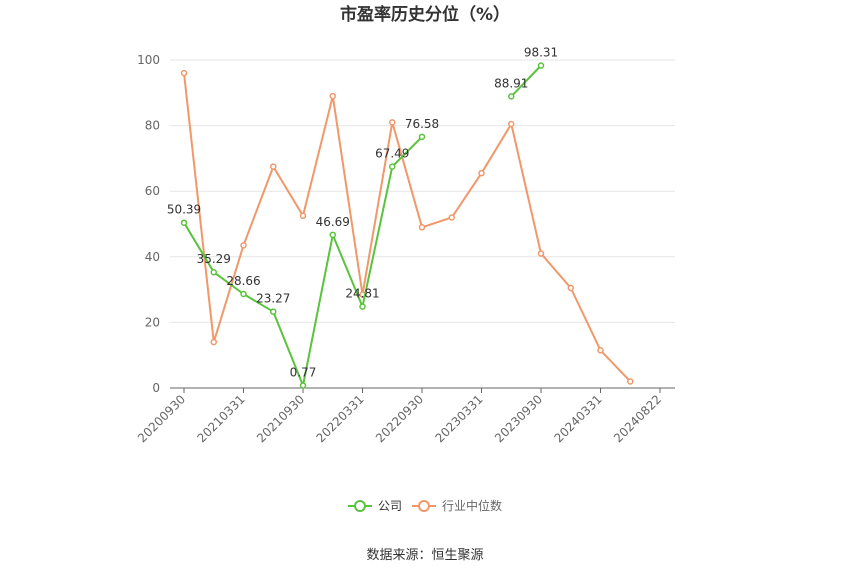 The height and width of the screenshot is (575, 850). Describe the element at coordinates (214, 259) in the screenshot. I see `data-label: 35.29` at that location.